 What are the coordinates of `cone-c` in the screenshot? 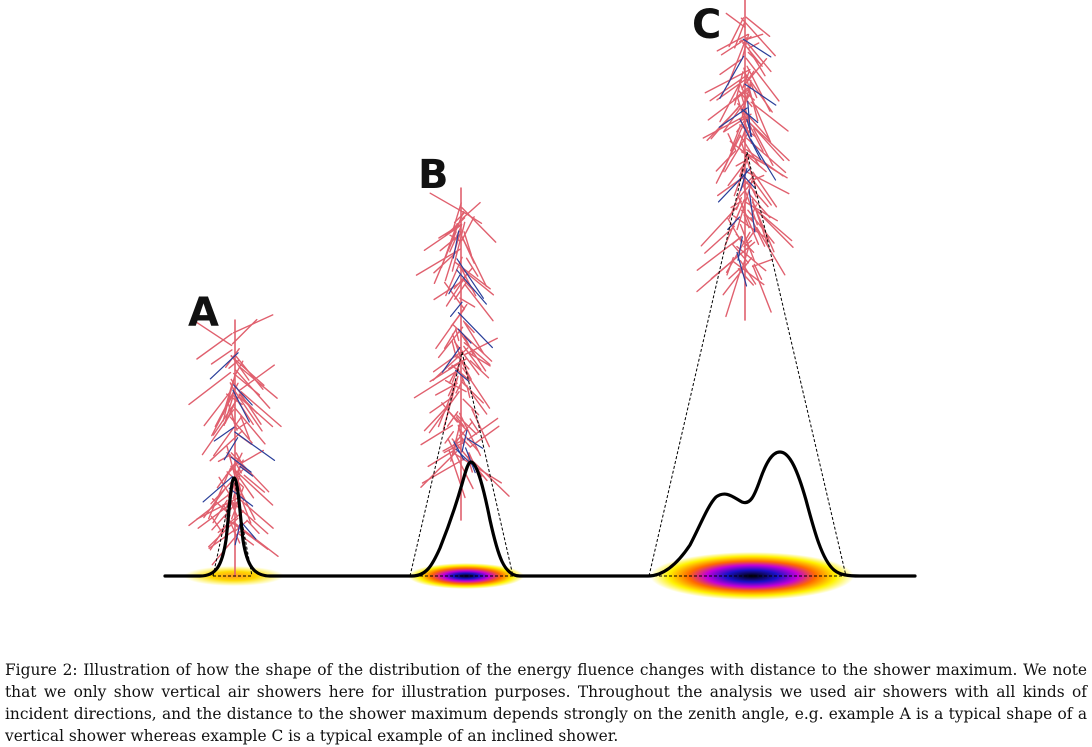 It's located at (747, 364).